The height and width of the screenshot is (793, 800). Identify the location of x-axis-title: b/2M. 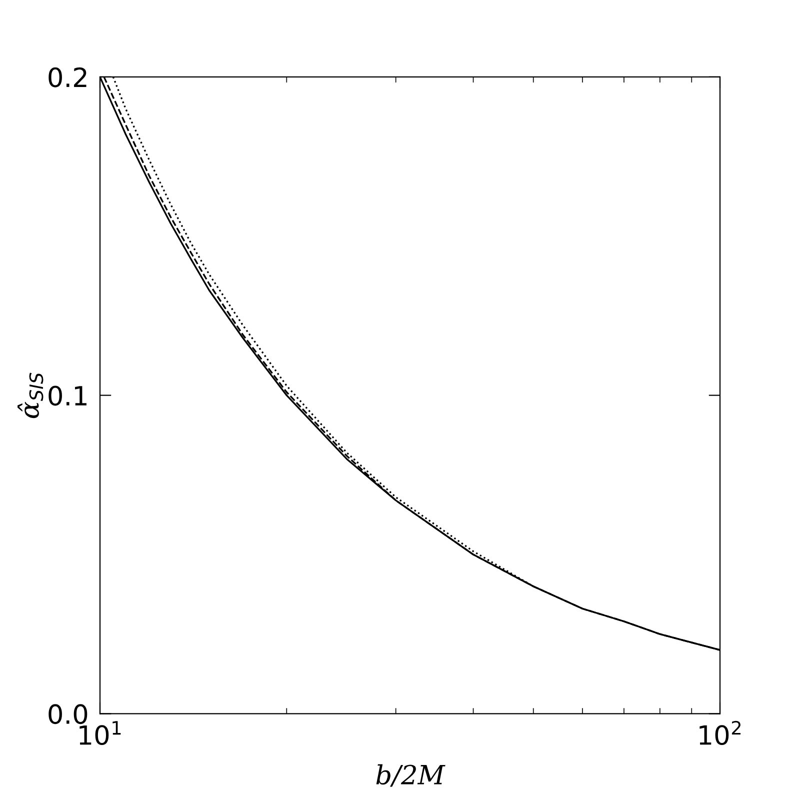
(411, 775).